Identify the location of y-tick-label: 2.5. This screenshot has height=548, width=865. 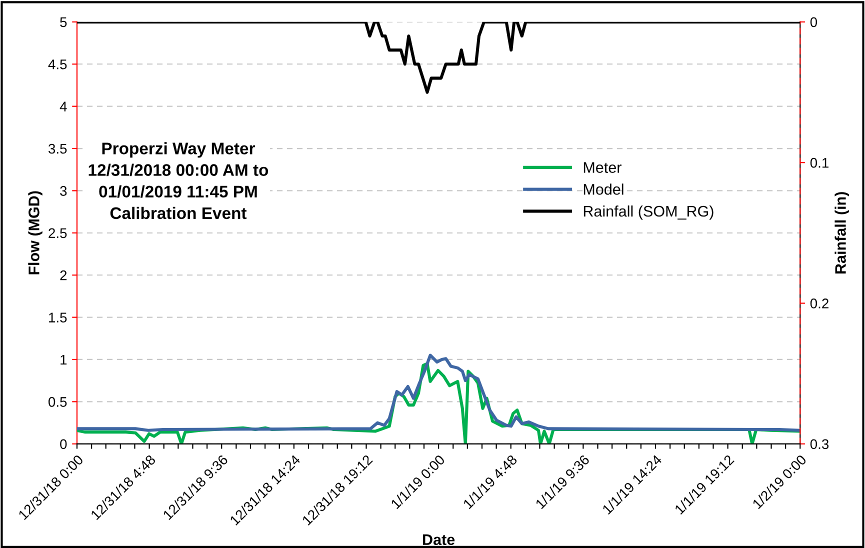
(57, 233).